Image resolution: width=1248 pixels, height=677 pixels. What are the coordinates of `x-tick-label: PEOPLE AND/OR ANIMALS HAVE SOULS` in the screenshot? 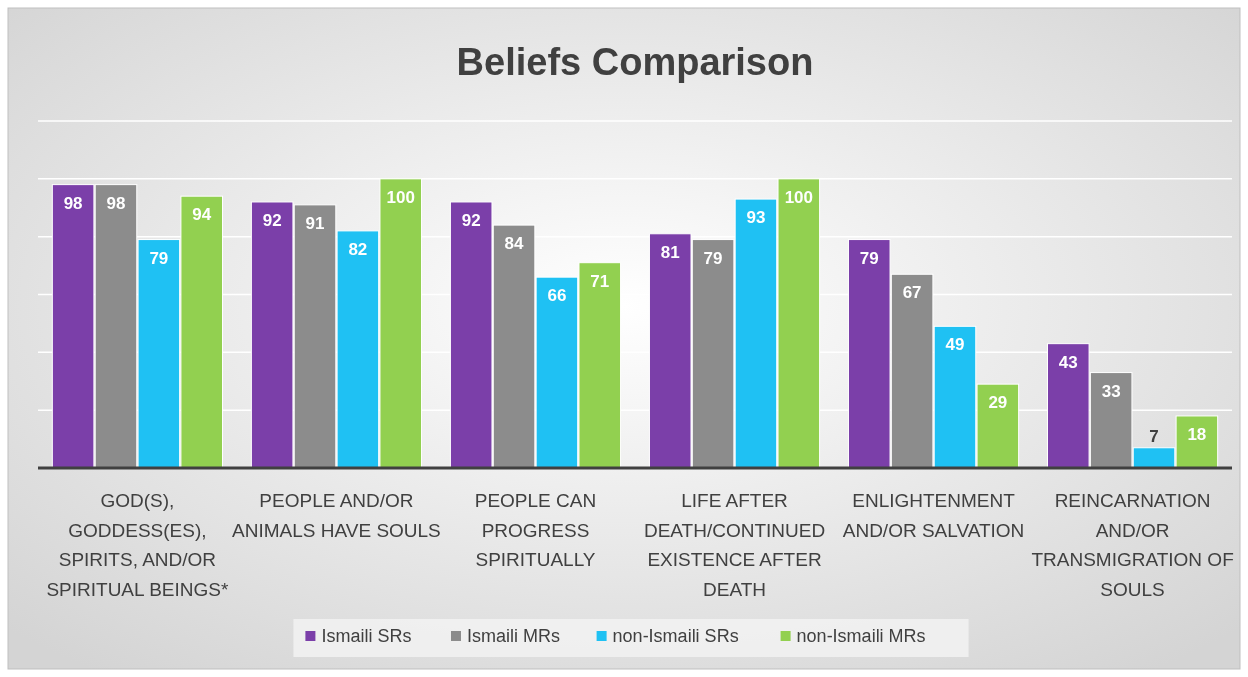 It's located at (336, 515).